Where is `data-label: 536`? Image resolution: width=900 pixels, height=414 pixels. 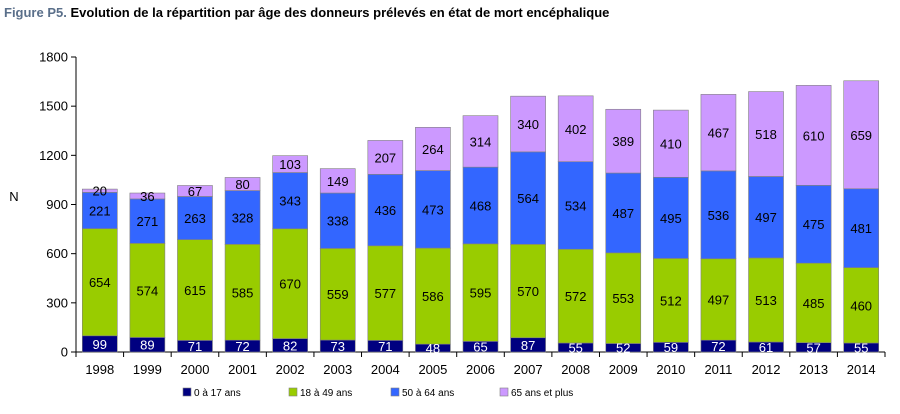
data-label: 536 is located at coordinates (719, 215).